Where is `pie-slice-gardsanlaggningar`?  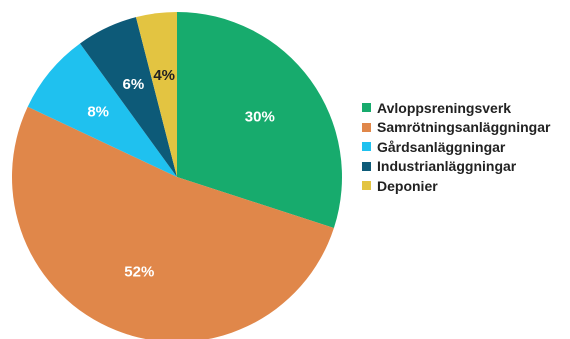 pie-slice-gardsanlaggningar is located at coordinates (102, 110).